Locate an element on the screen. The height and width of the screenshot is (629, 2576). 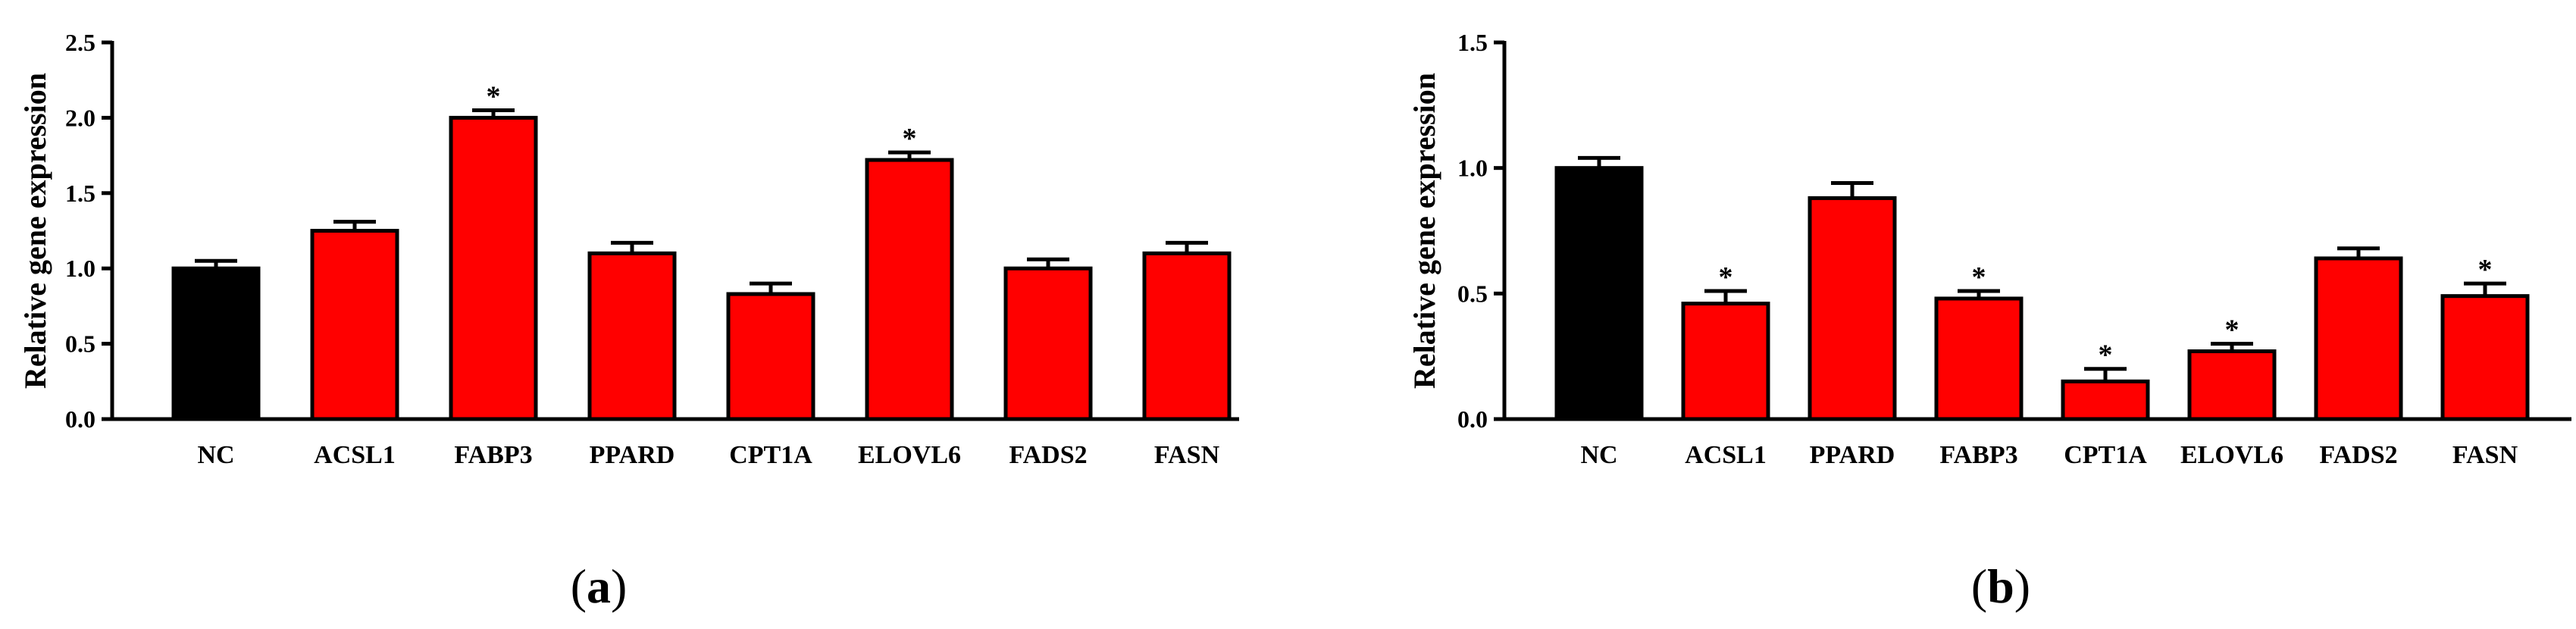
y-tick-label: 2.0 is located at coordinates (80, 117).